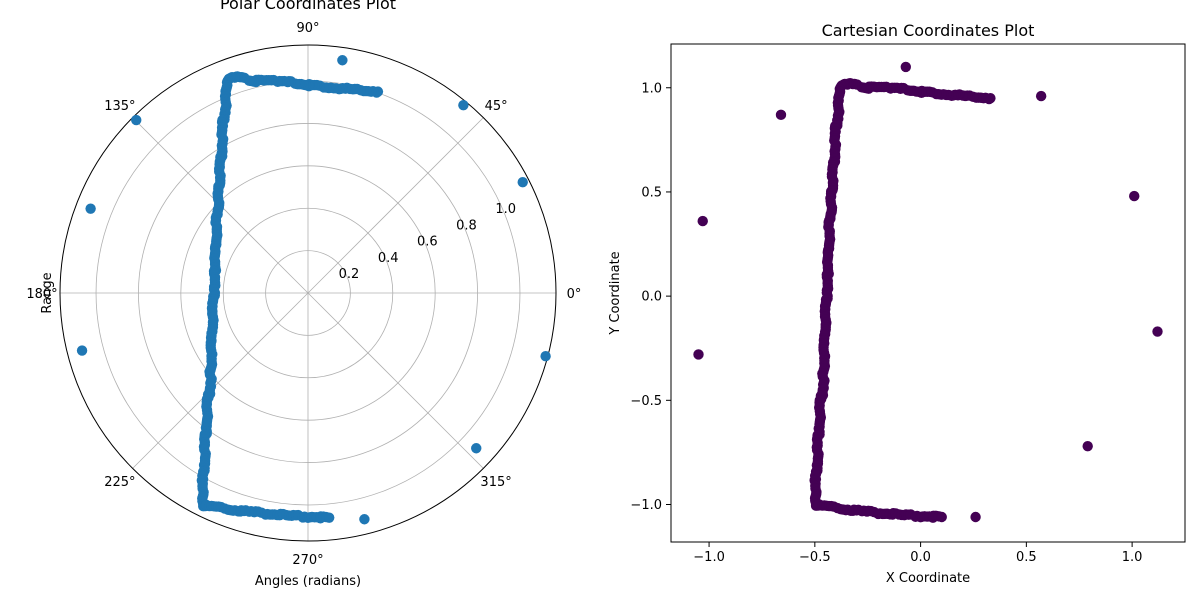  Describe the element at coordinates (928, 578) in the screenshot. I see `cartesian-xlabel: X Coordinate` at that location.